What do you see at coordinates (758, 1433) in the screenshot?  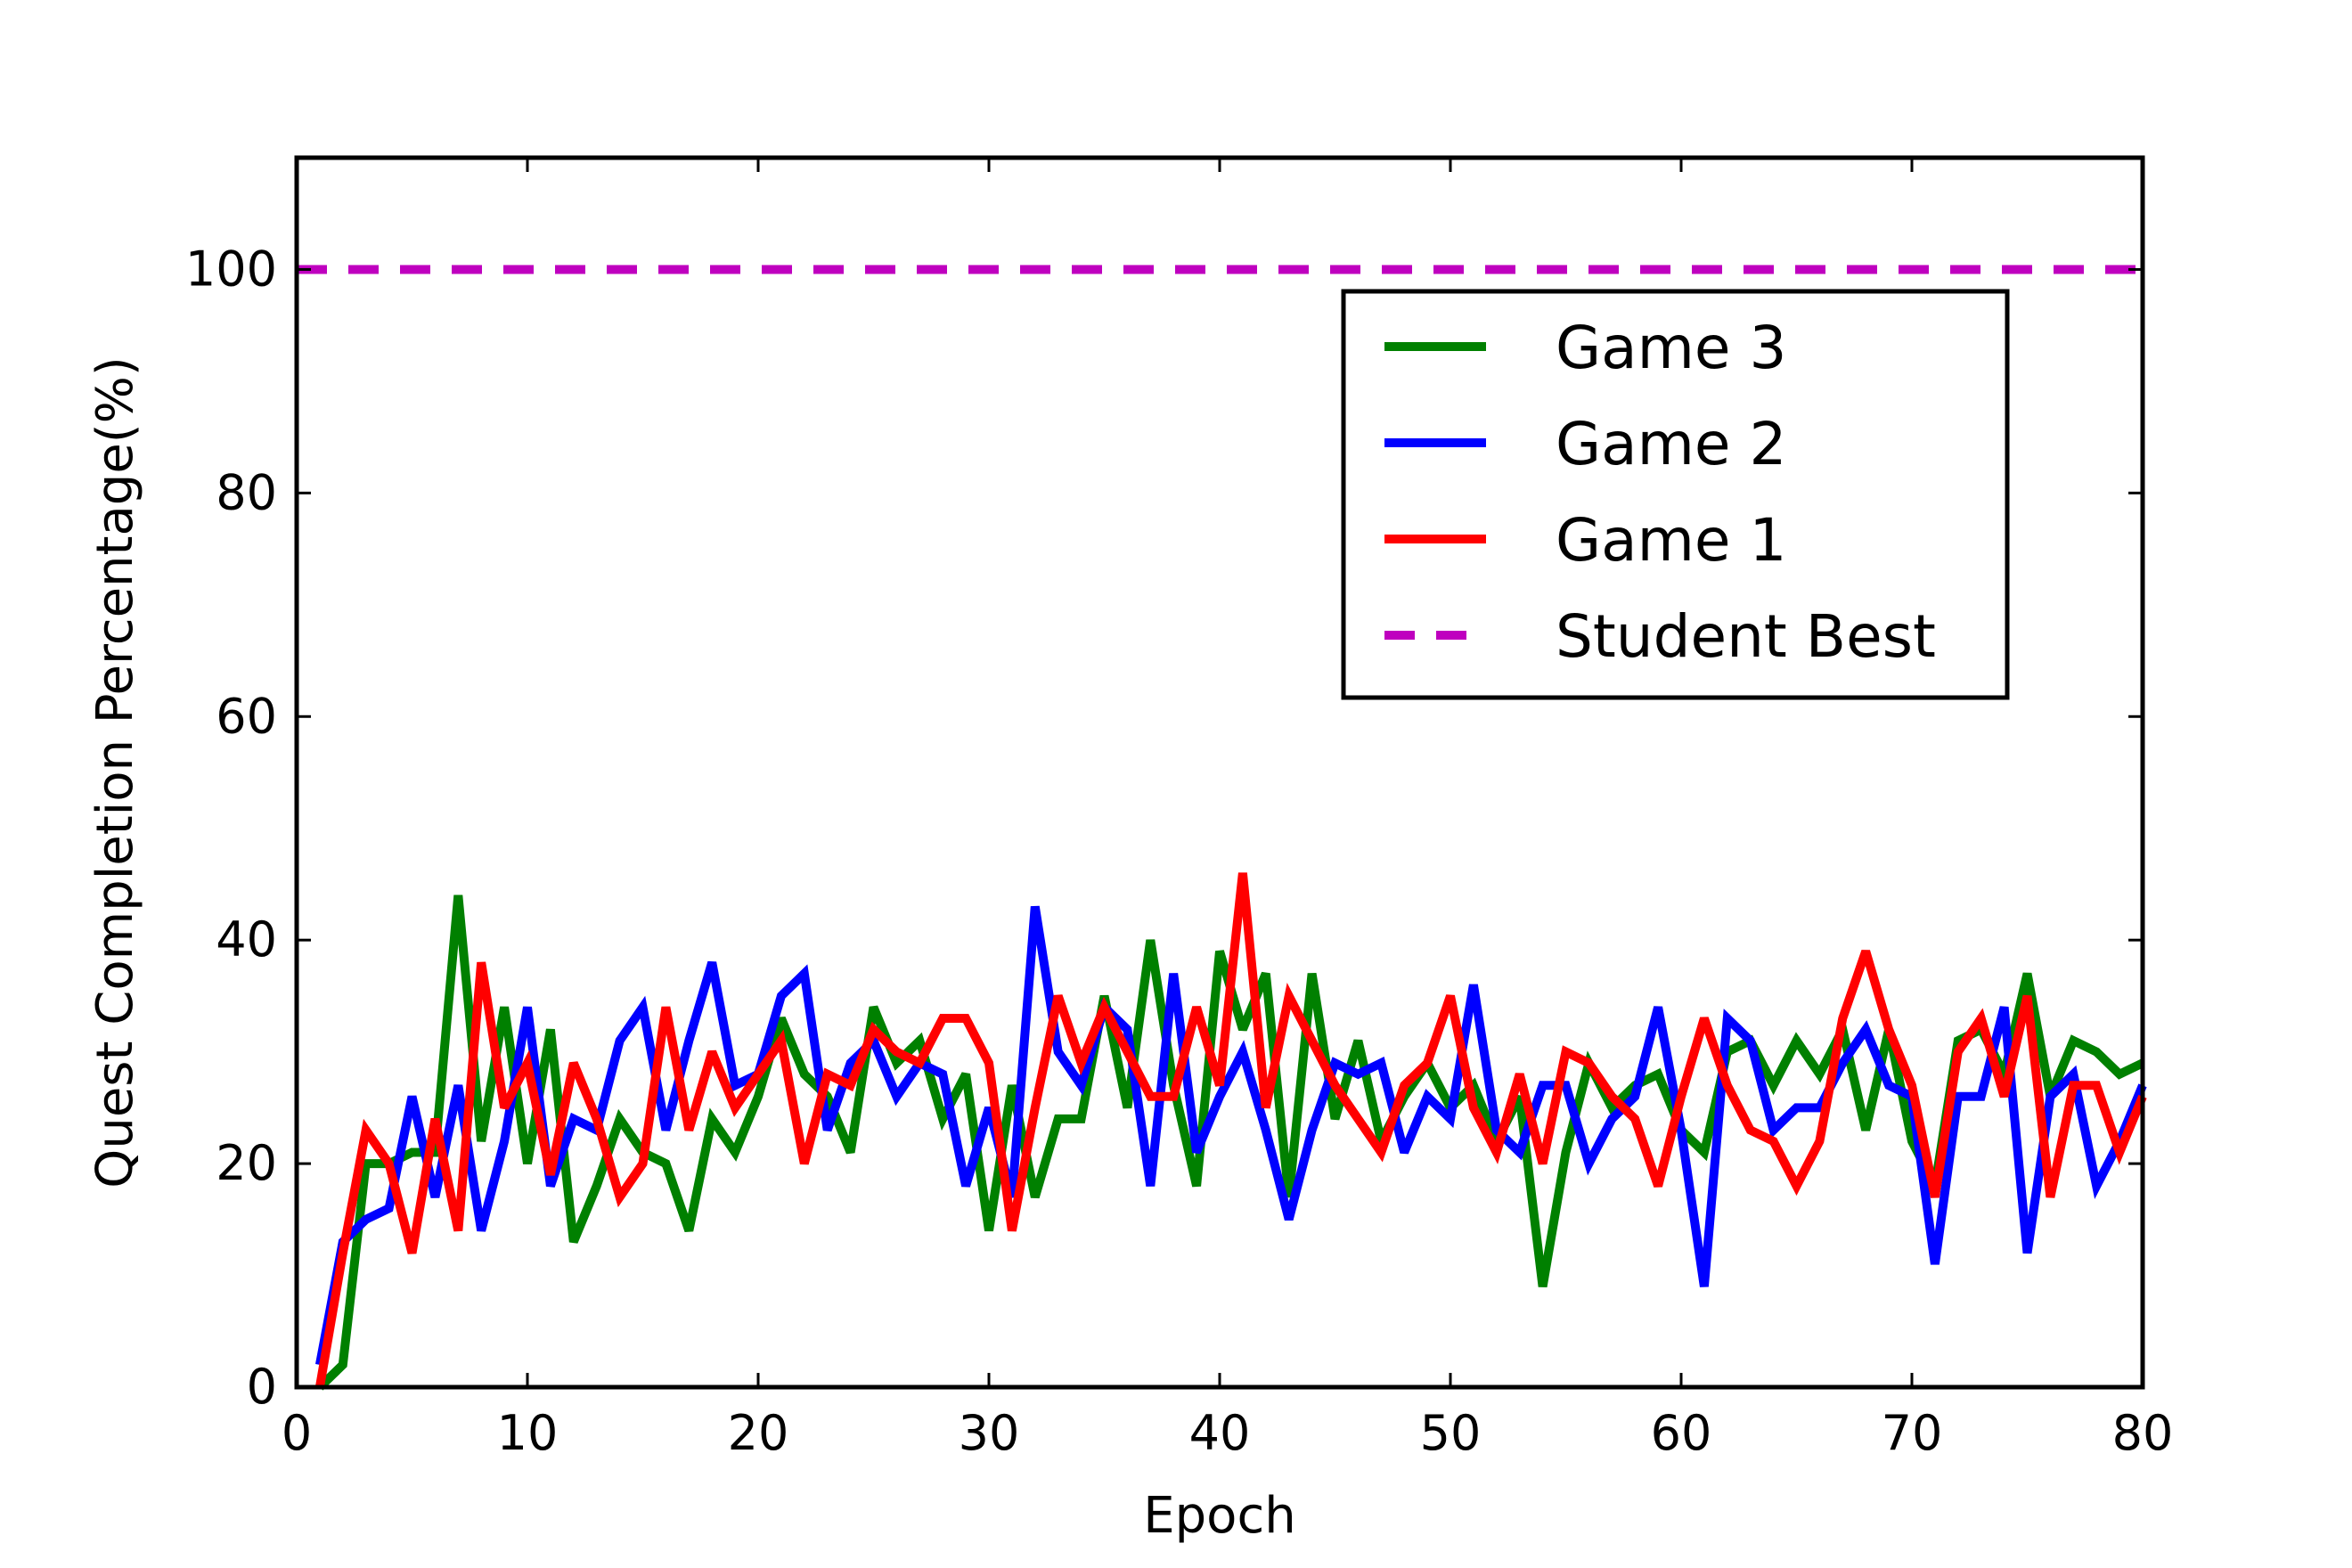 I see `x-tick-label: 20` at bounding box center [758, 1433].